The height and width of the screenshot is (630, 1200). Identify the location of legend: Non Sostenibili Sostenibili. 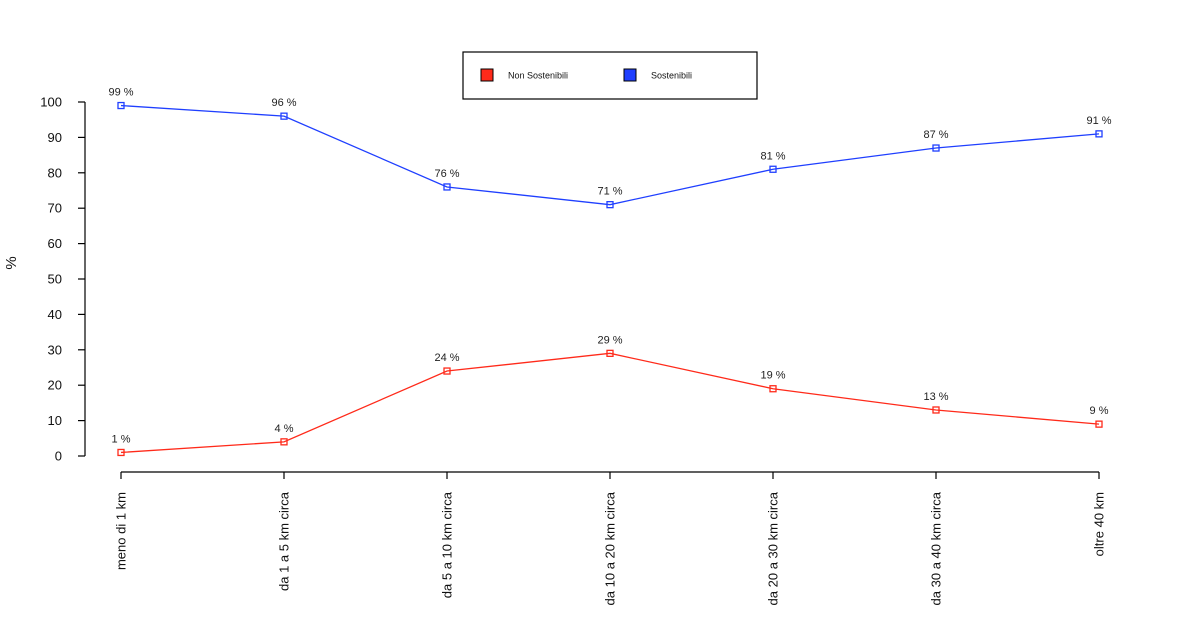
(610, 75).